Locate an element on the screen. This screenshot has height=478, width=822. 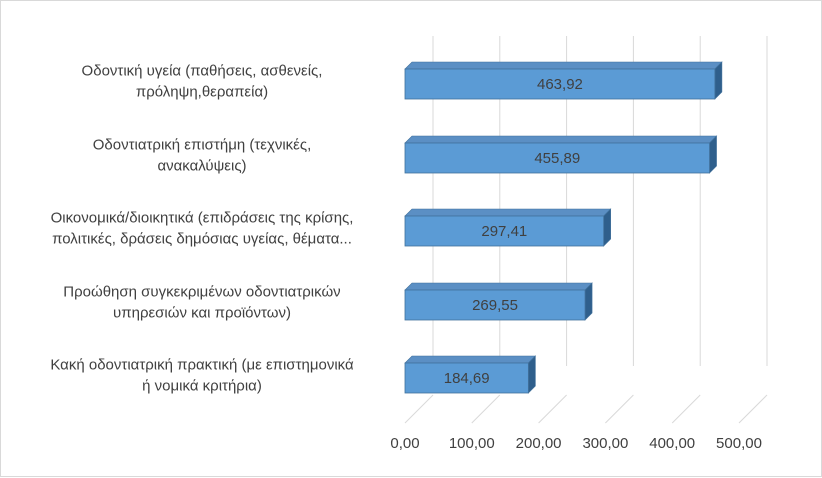
bar: 184,69 is located at coordinates (470, 374).